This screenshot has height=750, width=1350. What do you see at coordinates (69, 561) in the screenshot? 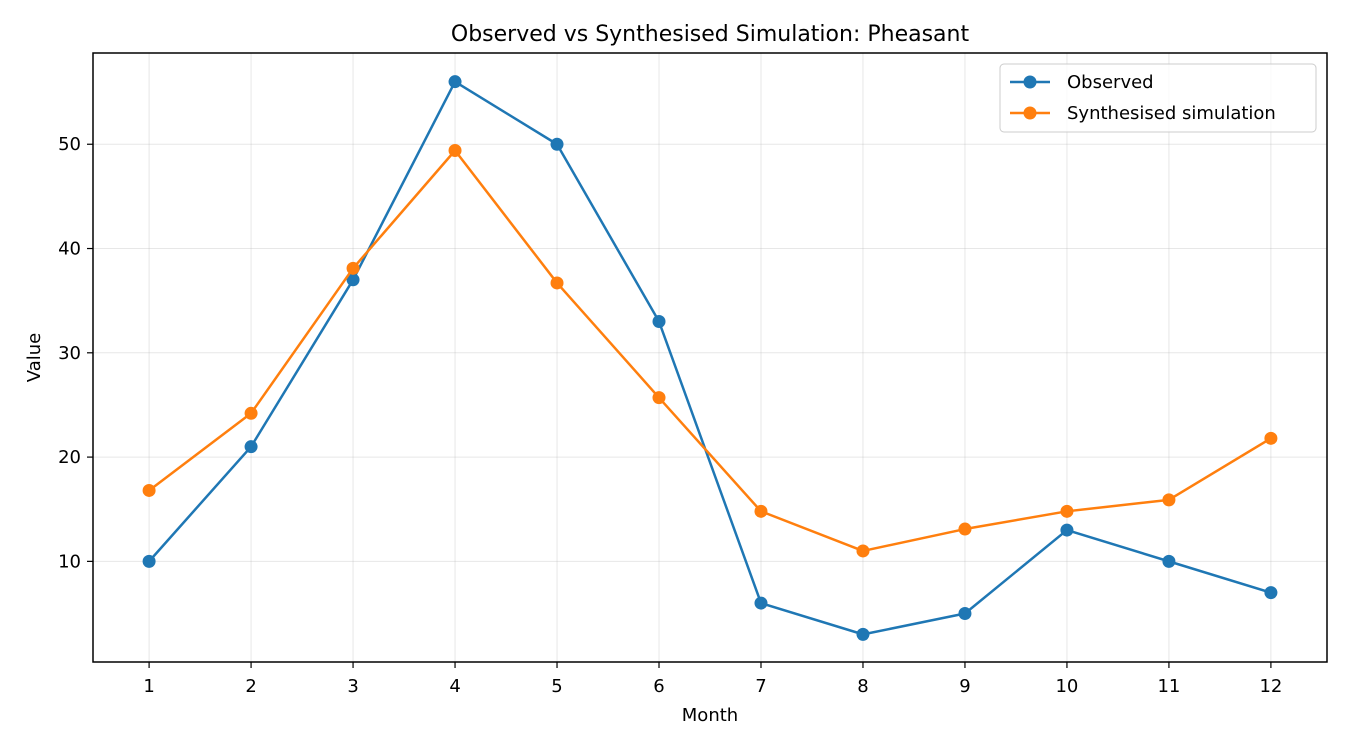
I see `y-tick-label: 10` at bounding box center [69, 561].